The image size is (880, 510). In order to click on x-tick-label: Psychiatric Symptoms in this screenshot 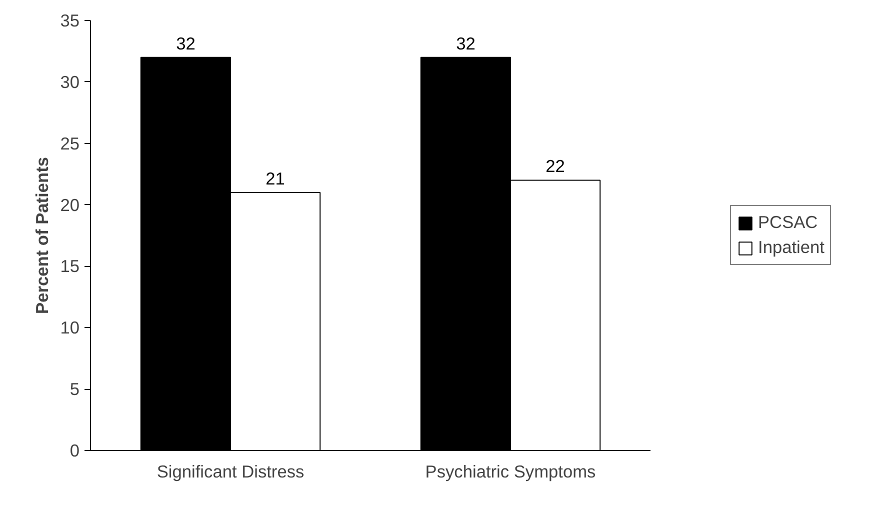, I will do `click(510, 472)`.